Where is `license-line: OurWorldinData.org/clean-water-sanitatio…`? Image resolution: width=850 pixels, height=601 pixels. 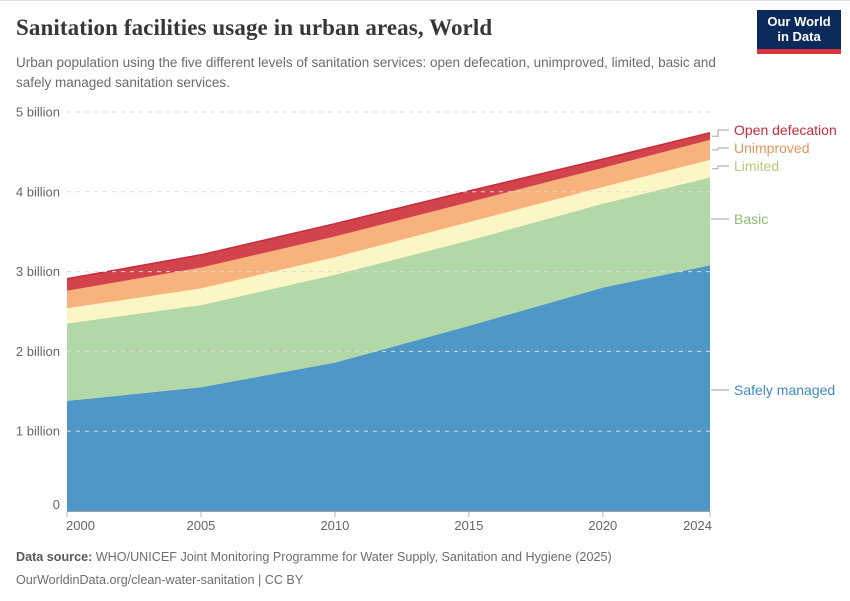 license-line: OurWorldinData.org/clean-water-sanitatio… is located at coordinates (160, 579).